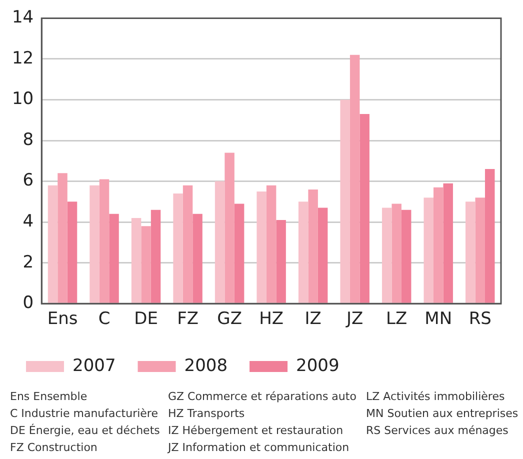  Describe the element at coordinates (256, 431) in the screenshot. I see `text: IZ Hébergement et restauration` at that location.